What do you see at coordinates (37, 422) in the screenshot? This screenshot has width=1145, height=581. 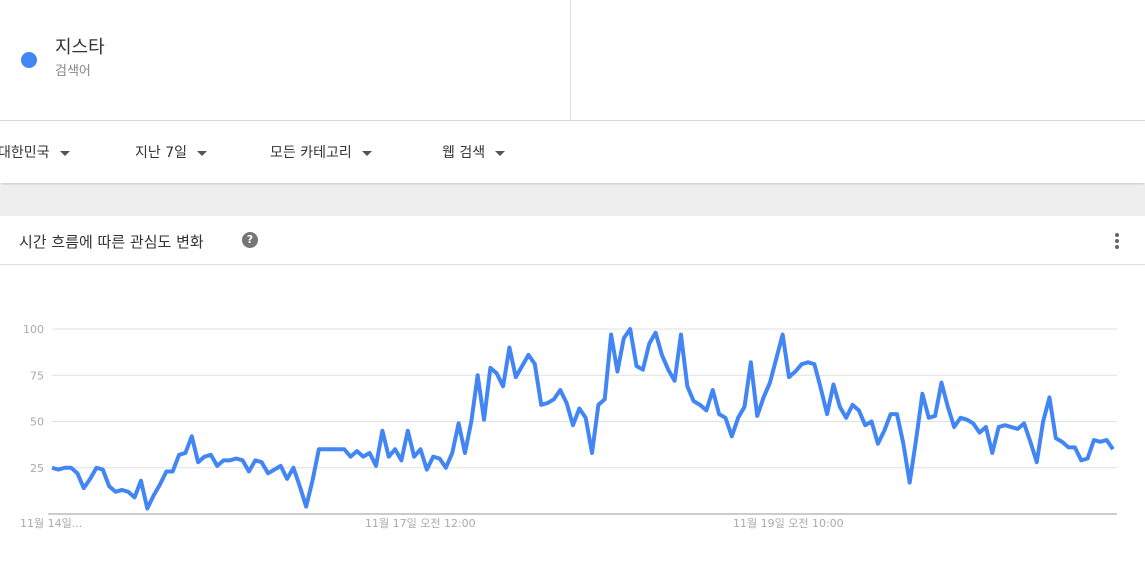 I see `y-tick-label: 50` at bounding box center [37, 422].